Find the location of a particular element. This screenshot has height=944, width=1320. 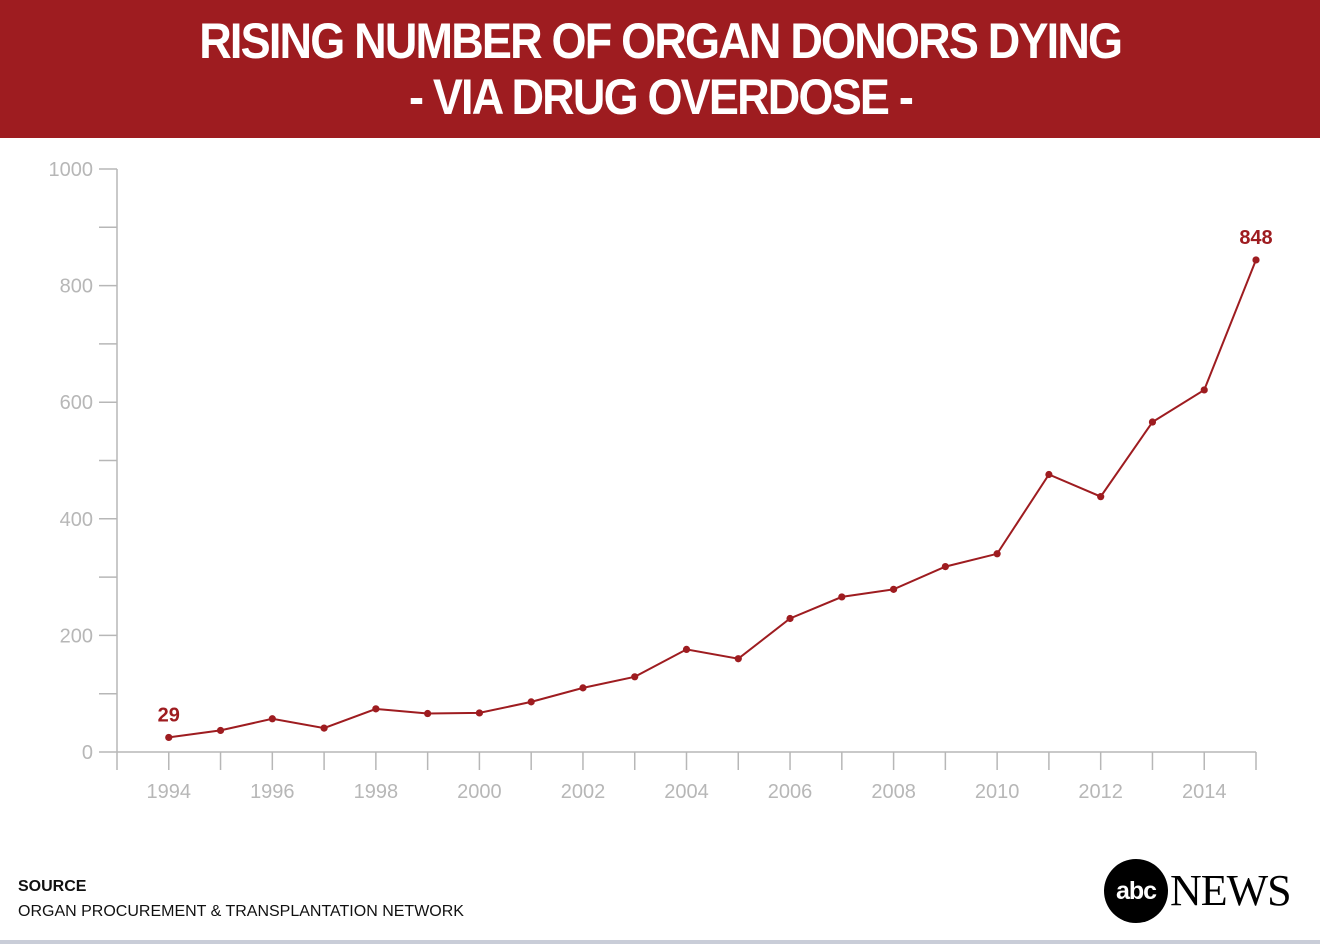

x-tick-label: 2002 is located at coordinates (583, 792).